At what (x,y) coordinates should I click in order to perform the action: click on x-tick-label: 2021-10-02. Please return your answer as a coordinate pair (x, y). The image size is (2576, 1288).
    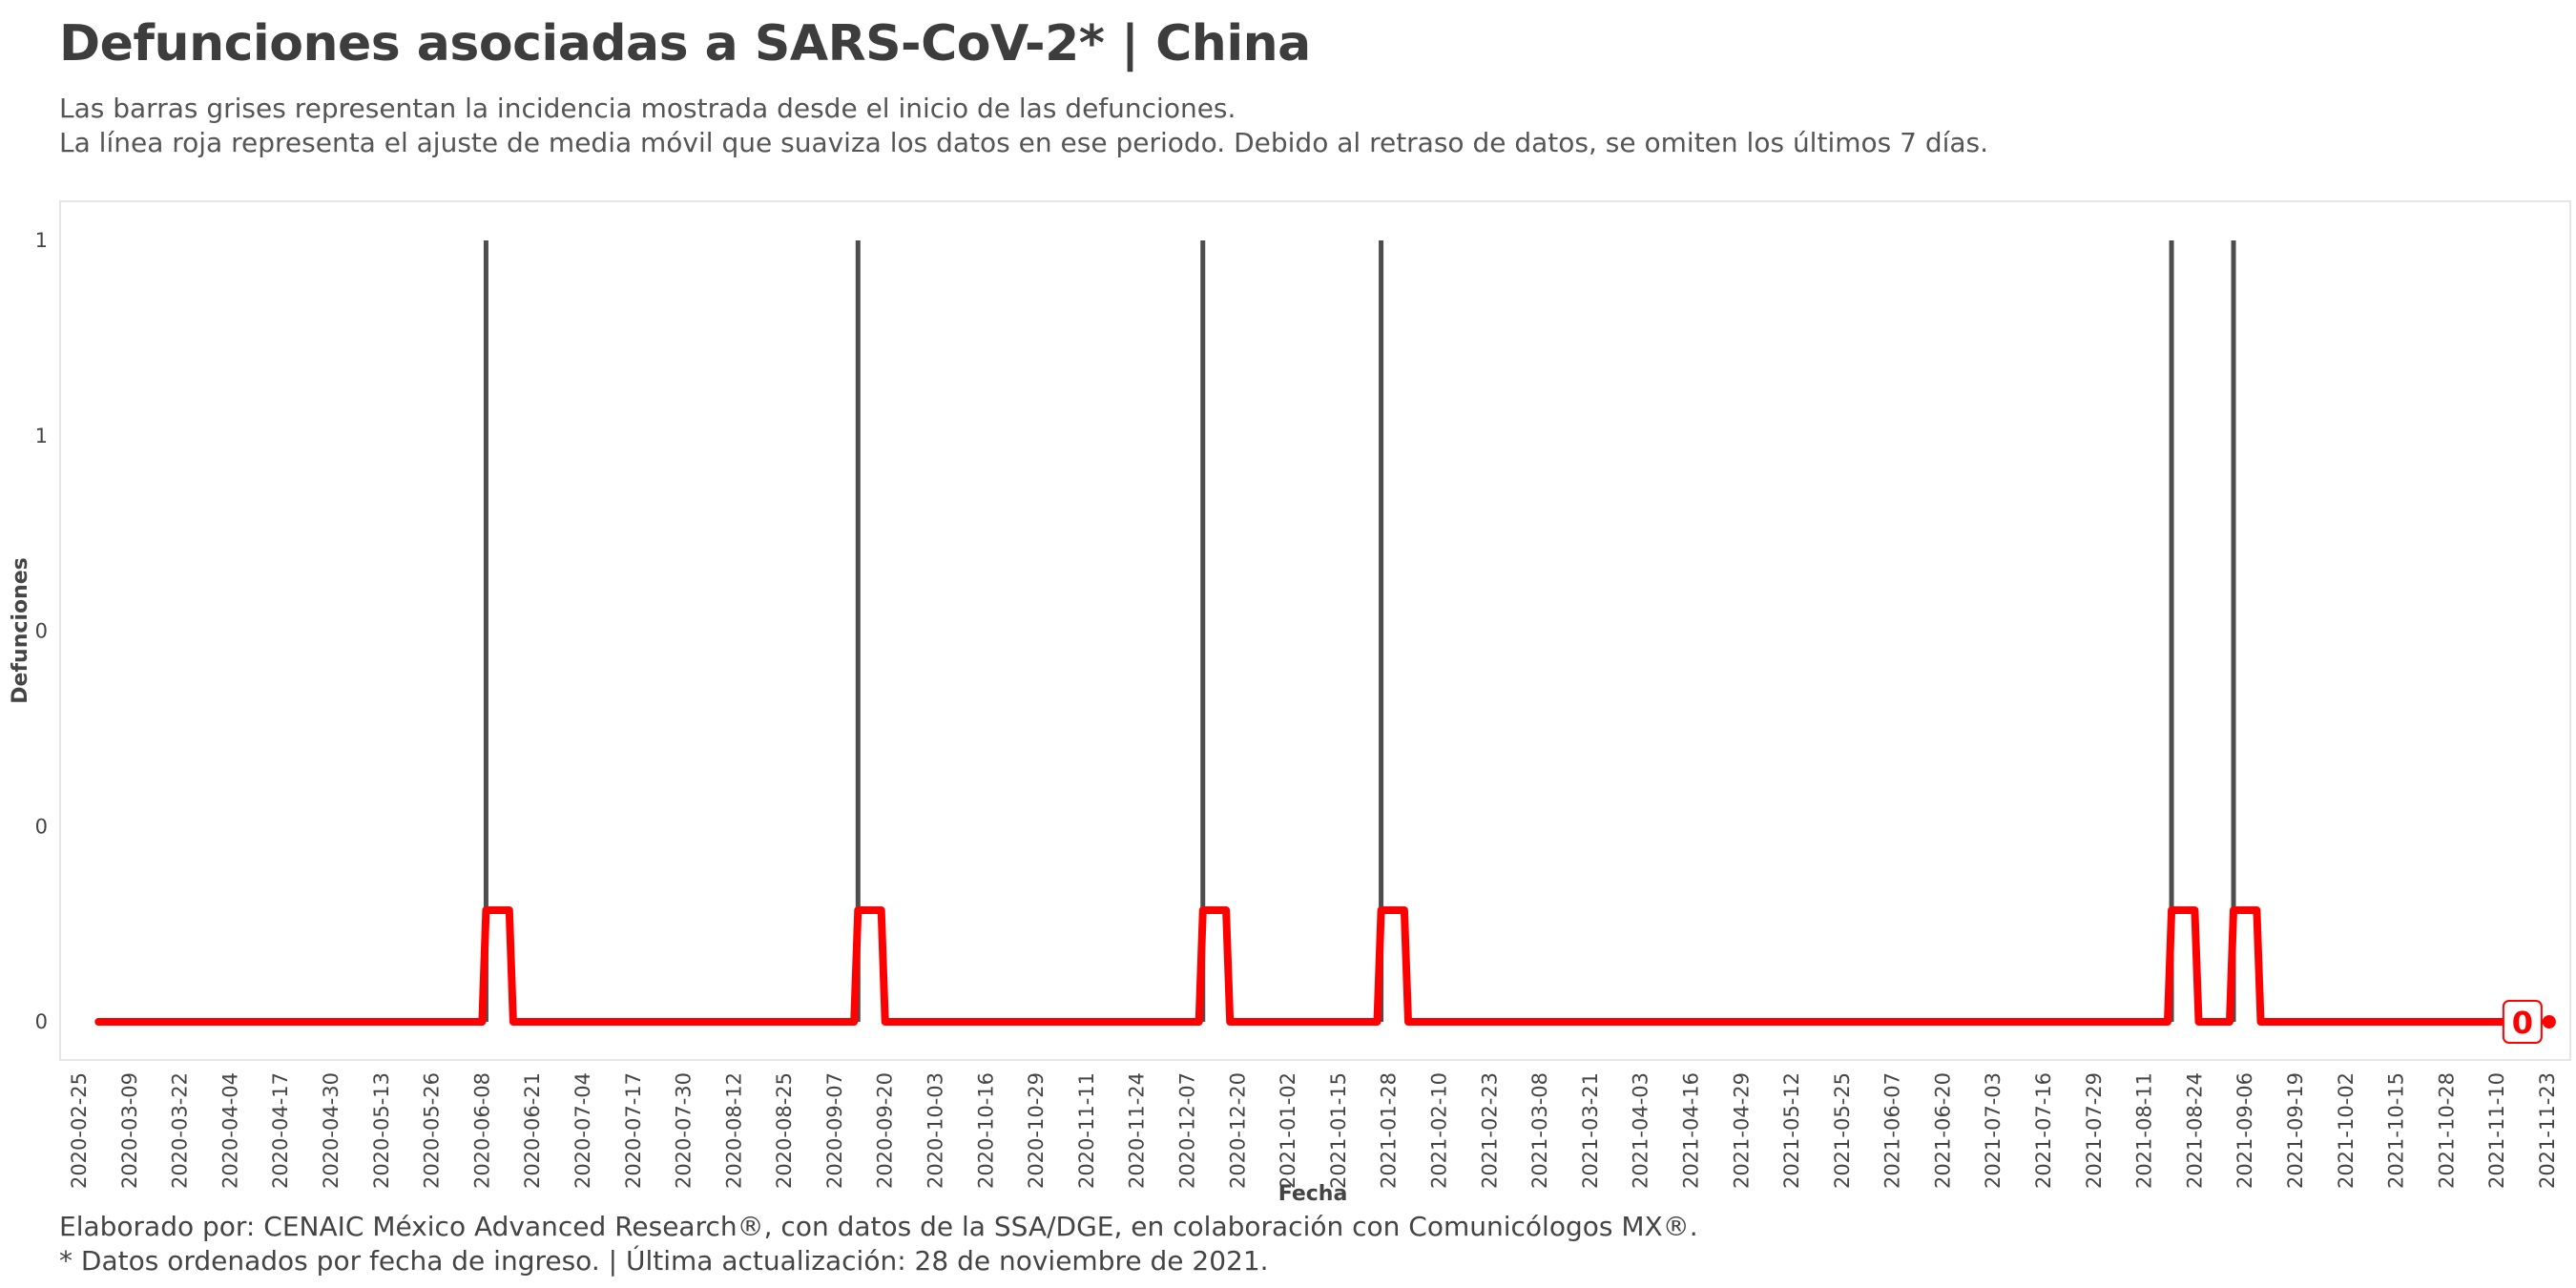
    Looking at the image, I should click on (2346, 1130).